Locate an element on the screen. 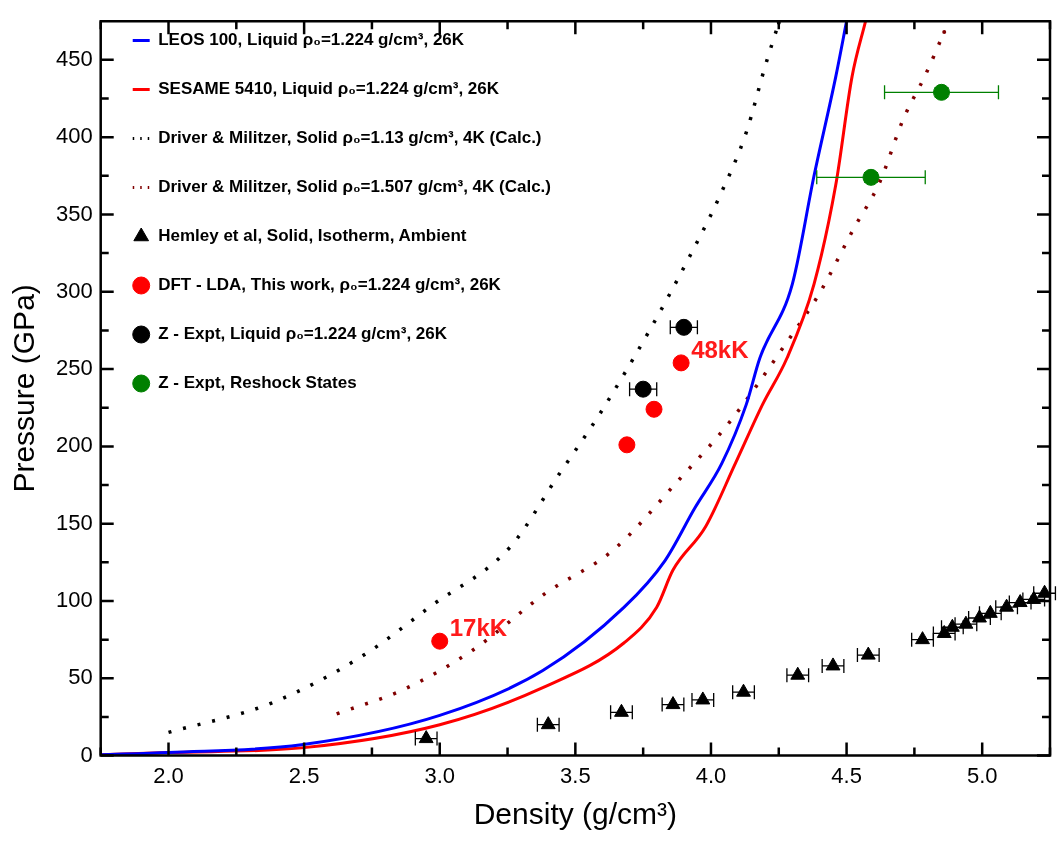  x-tick-label: 3.0 is located at coordinates (440, 775).